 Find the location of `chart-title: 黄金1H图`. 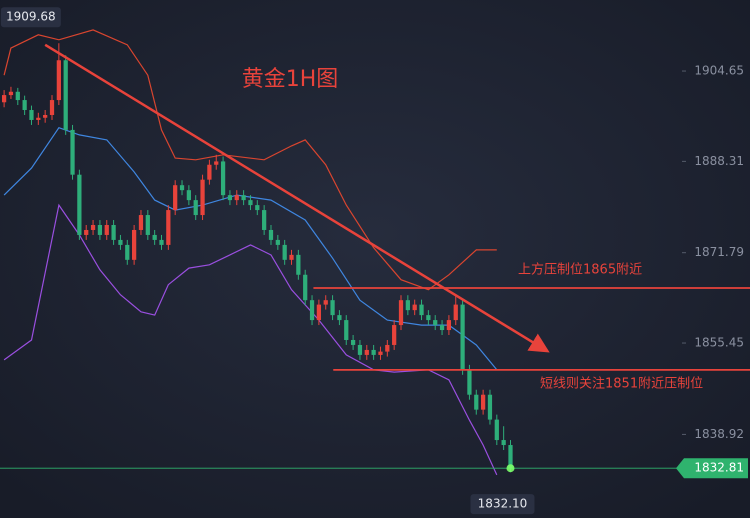

chart-title: 黄金1H图 is located at coordinates (290, 79).